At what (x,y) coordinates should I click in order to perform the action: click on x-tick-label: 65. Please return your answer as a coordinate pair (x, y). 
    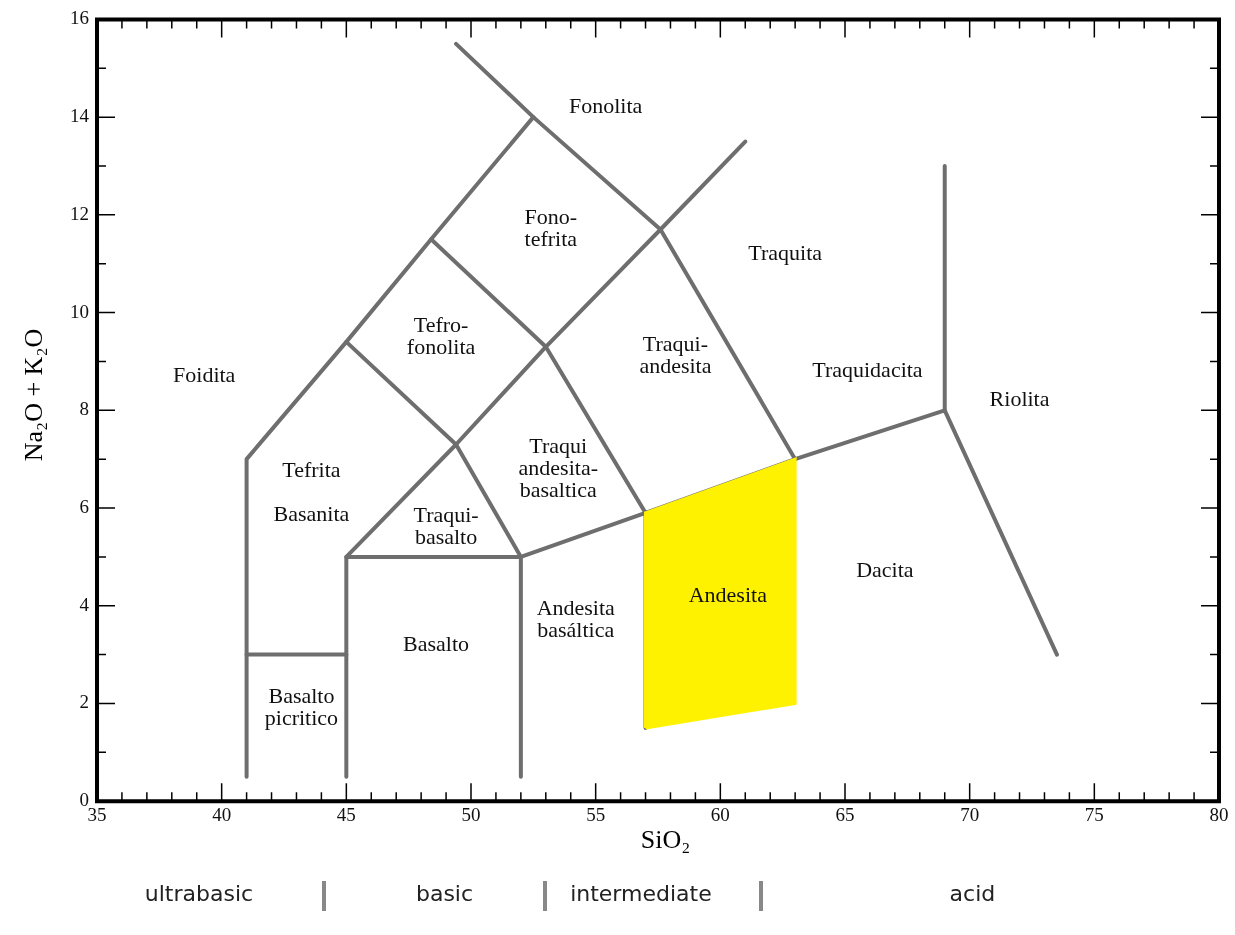
    Looking at the image, I should click on (845, 814).